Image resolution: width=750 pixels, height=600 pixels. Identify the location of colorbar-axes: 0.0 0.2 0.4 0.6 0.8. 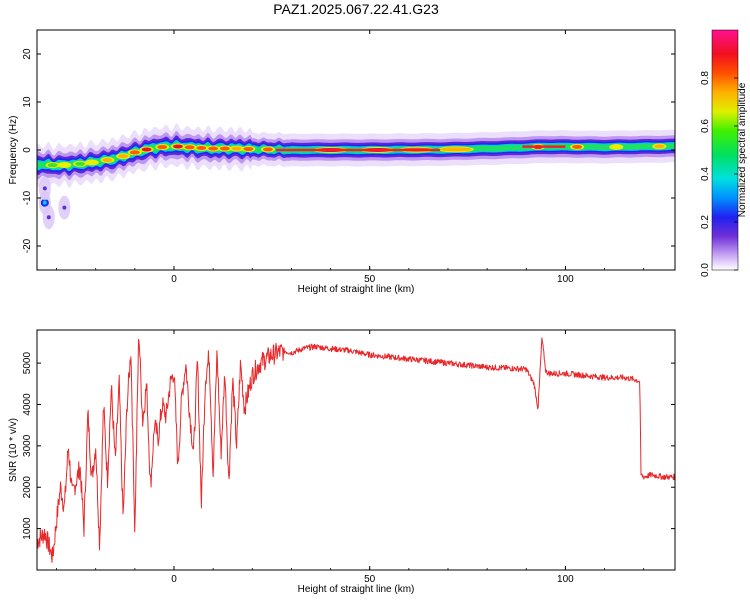
(719, 174).